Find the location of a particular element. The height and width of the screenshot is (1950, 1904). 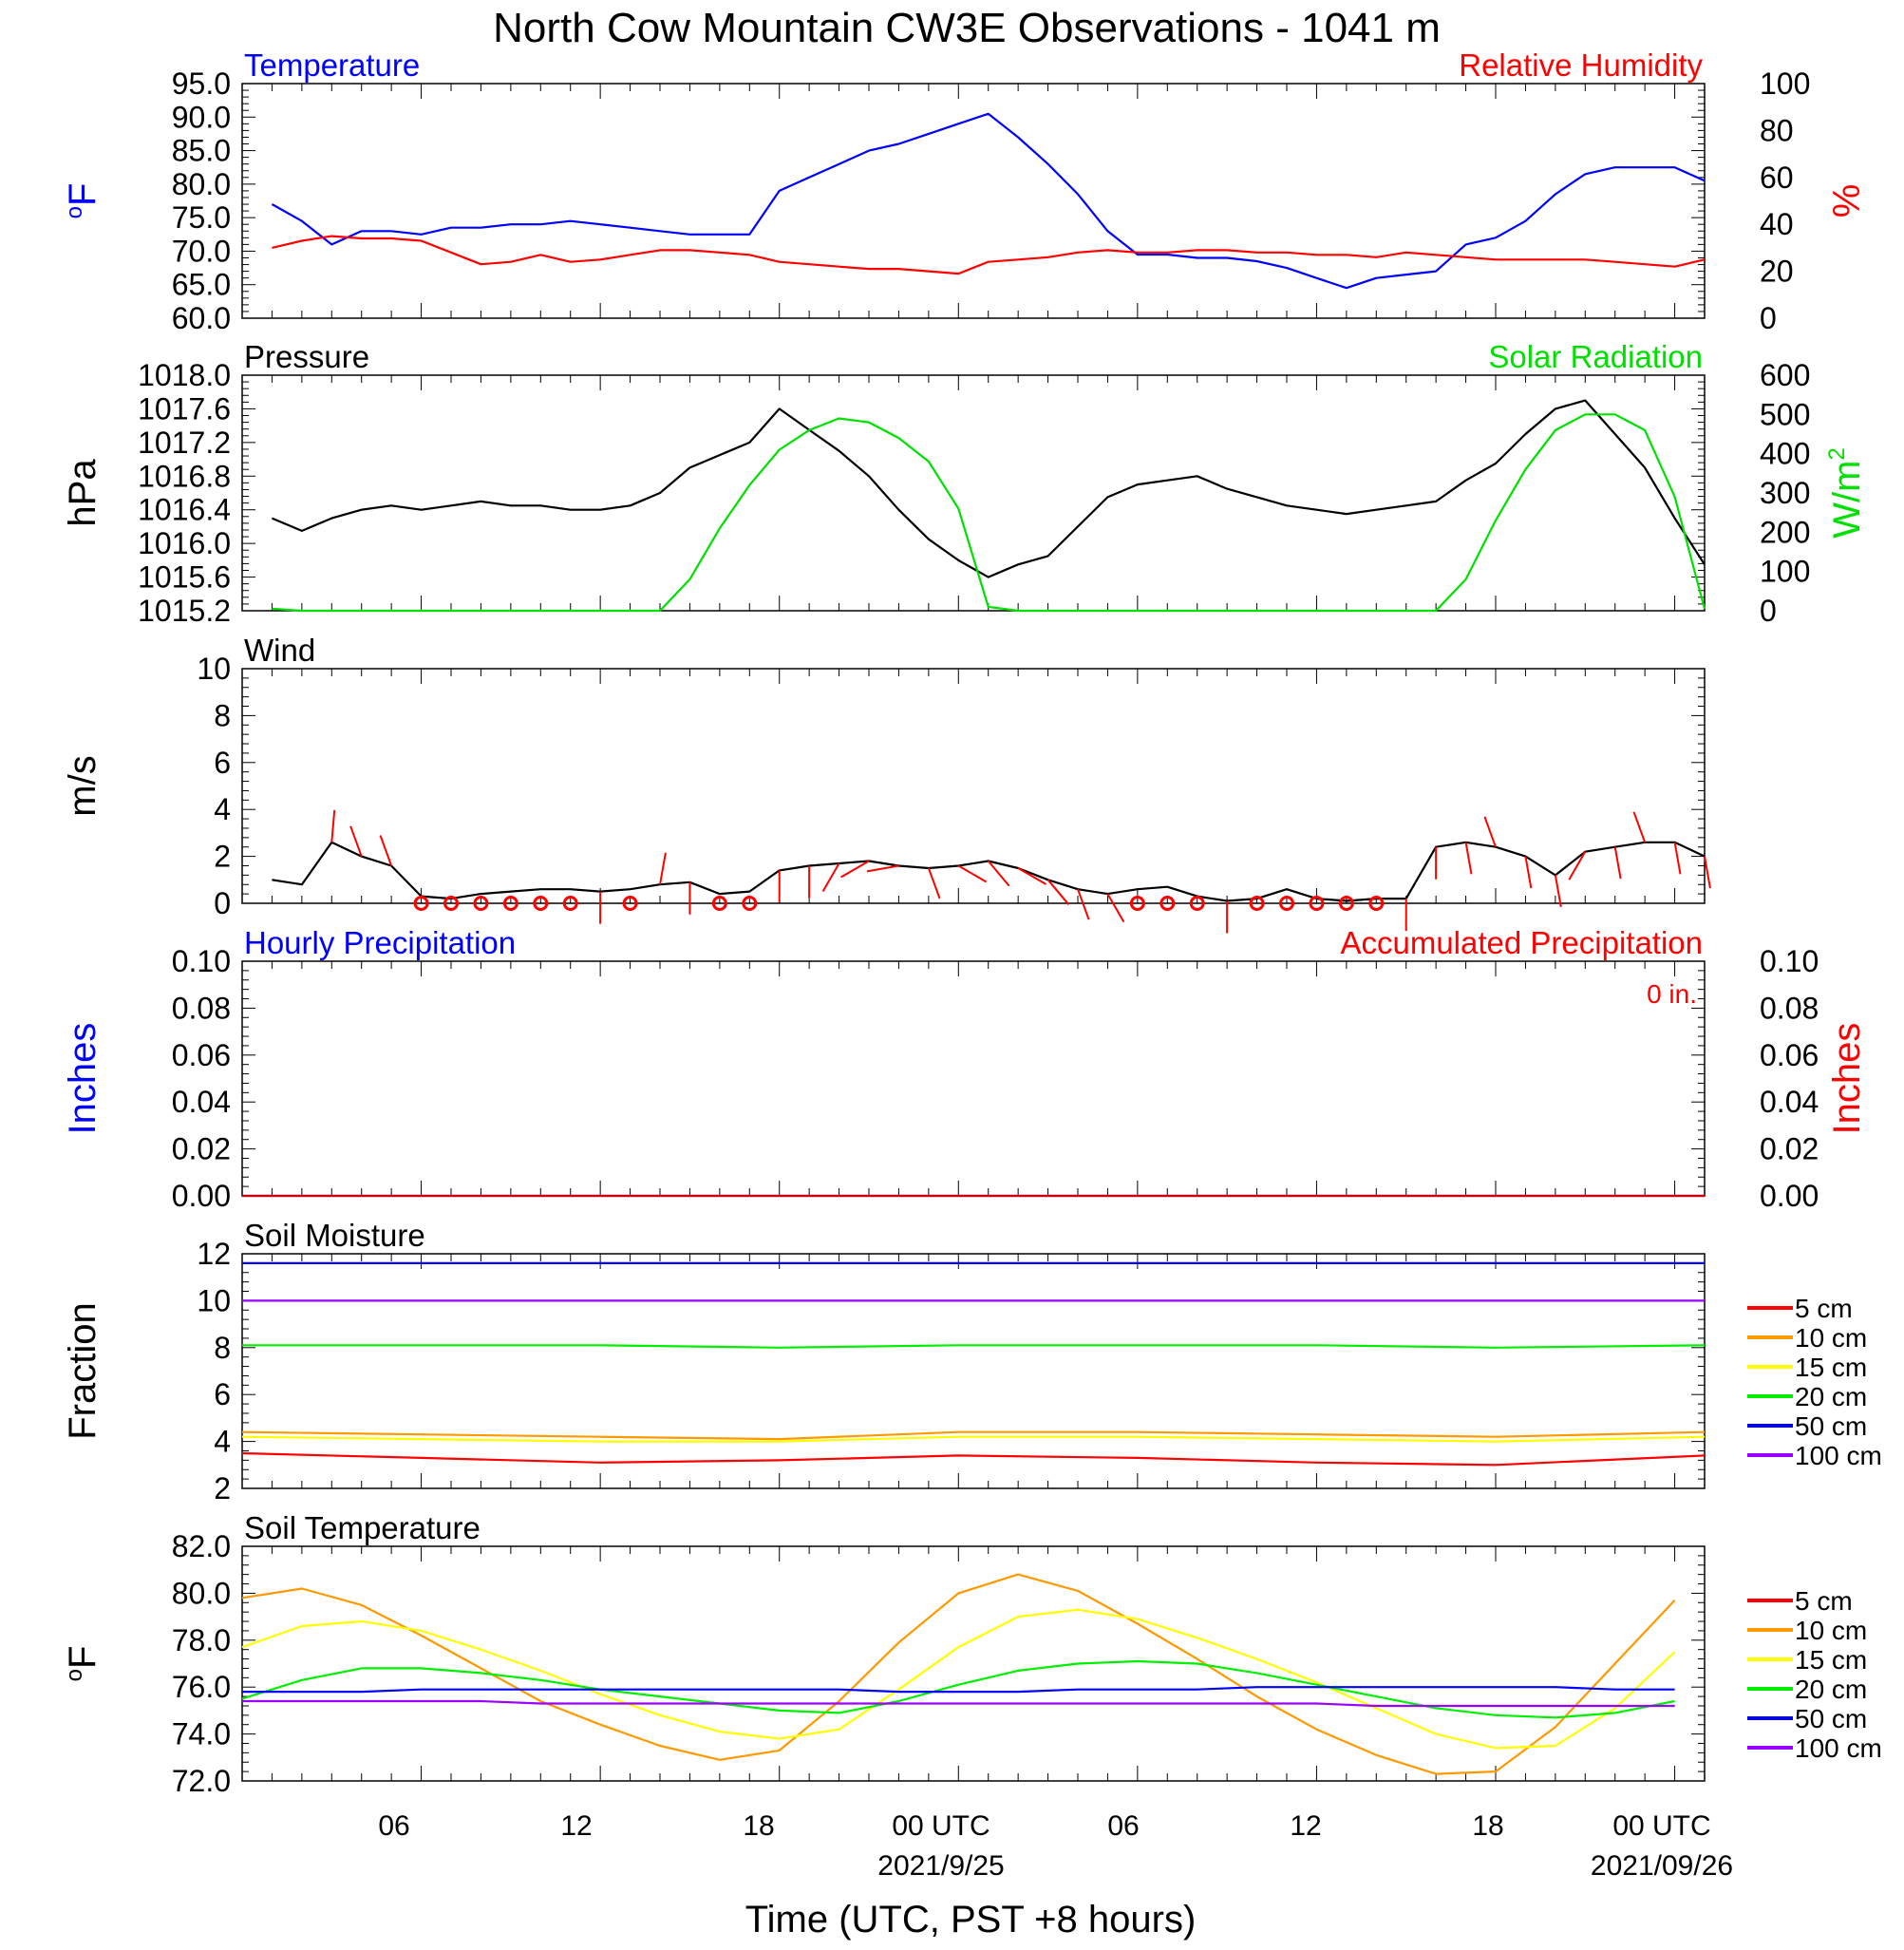

y-tick-label-left: 1017.2 is located at coordinates (184, 443).